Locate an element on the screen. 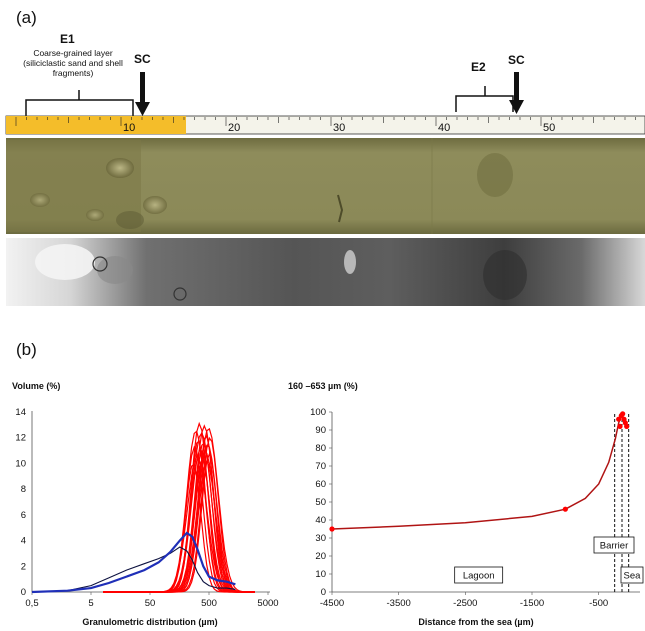 Image resolution: width=645 pixels, height=631 pixels. sc-left-arrow is located at coordinates (142, 94).